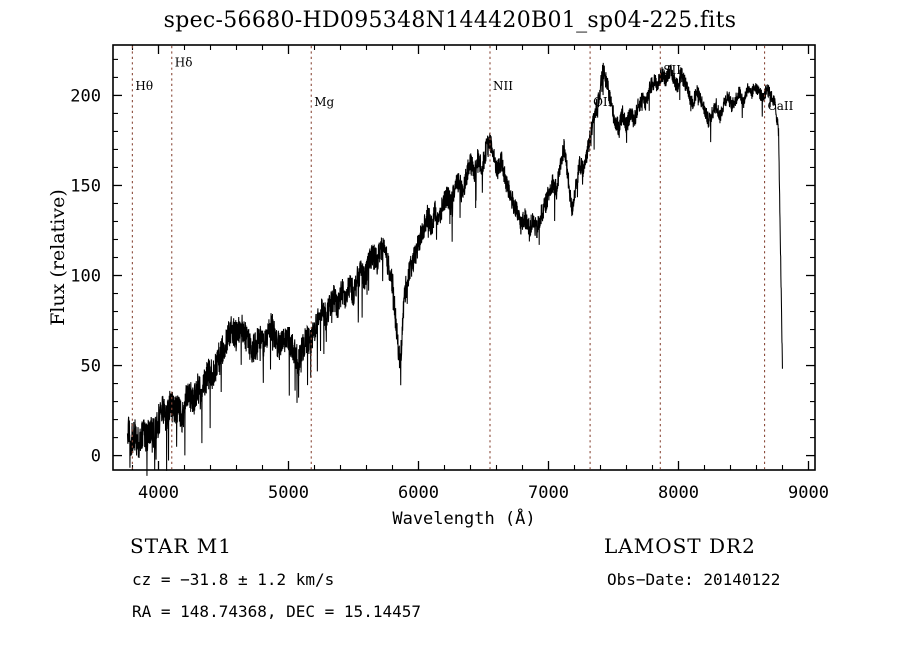  Describe the element at coordinates (672, 70) in the screenshot. I see `spectral-line-label: SII` at that location.